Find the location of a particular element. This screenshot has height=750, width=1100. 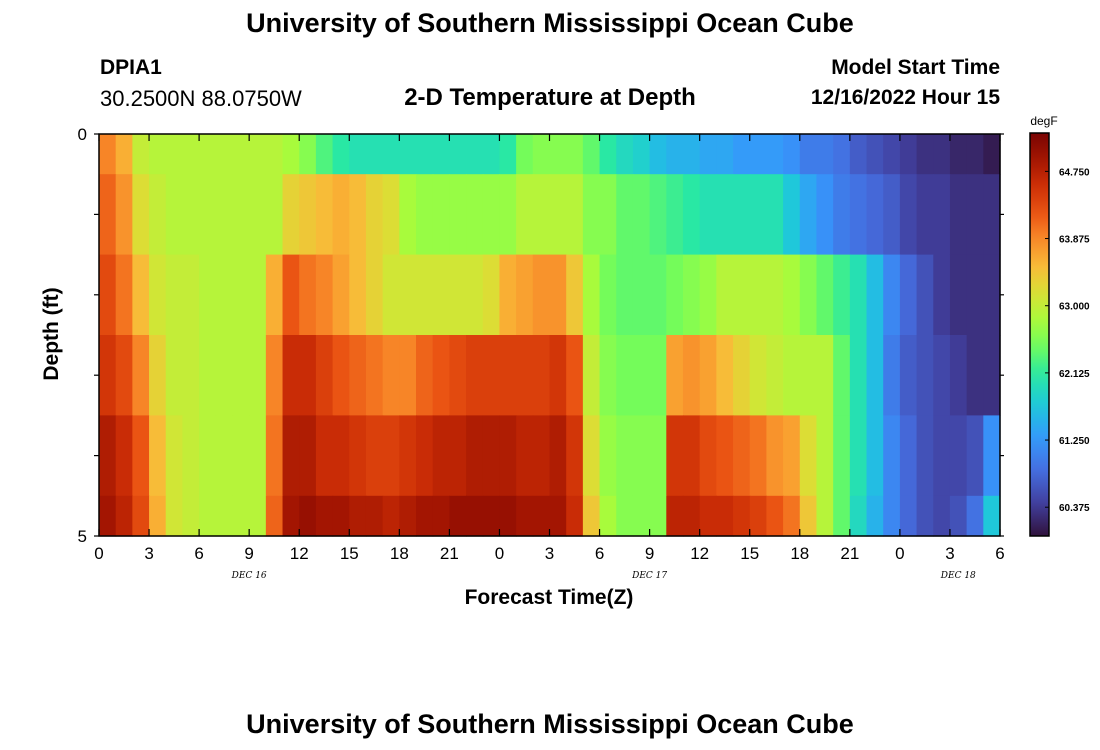

station-coordinates: 30.2500N 88.0750W is located at coordinates (201, 98).